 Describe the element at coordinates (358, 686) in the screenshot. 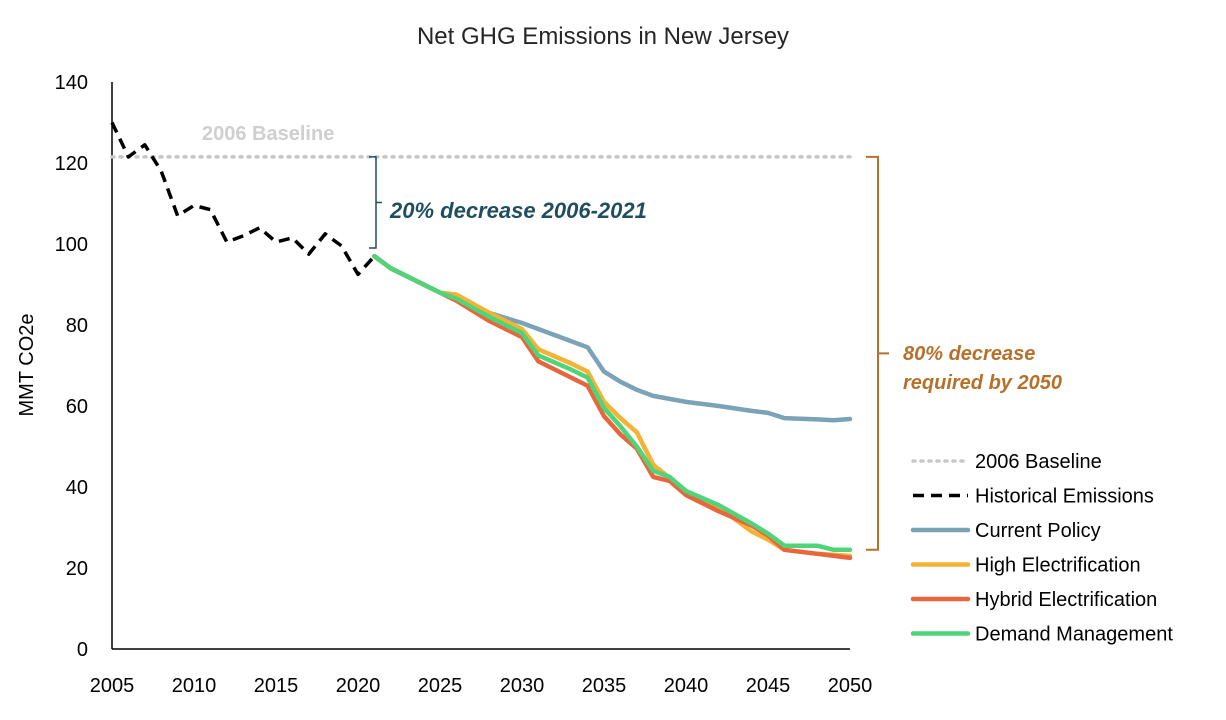

I see `x-tick-label: 2020` at that location.